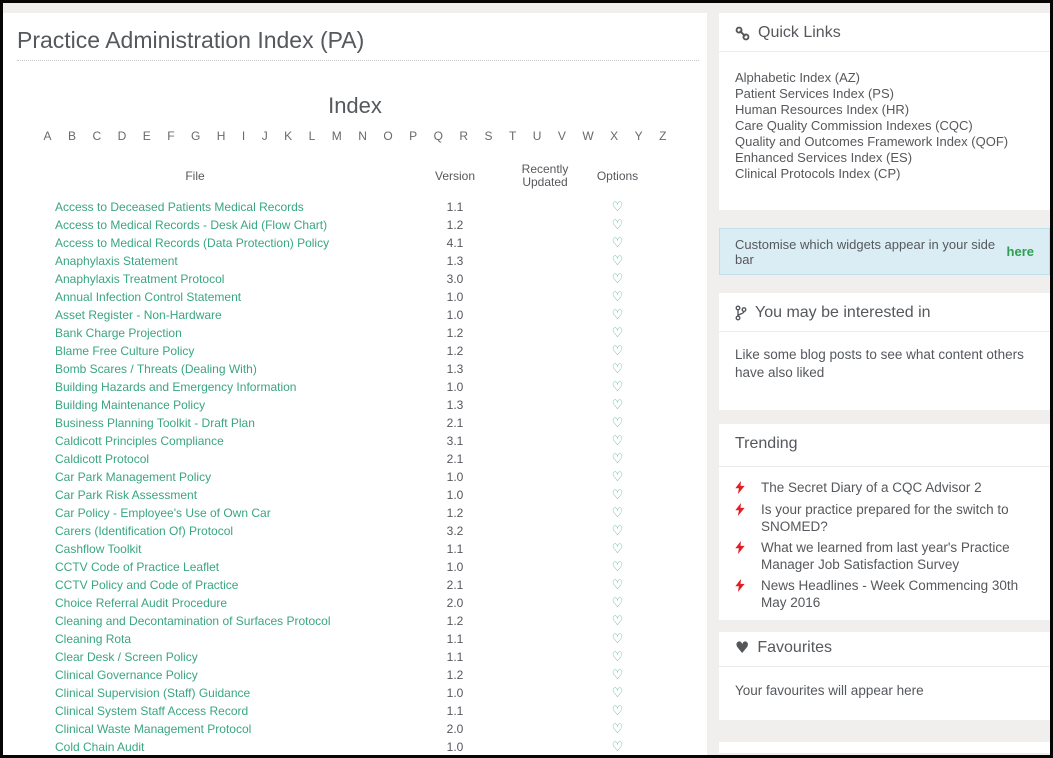  Describe the element at coordinates (155, 423) in the screenshot. I see `file-link: Business Planning Toolkit - Draft Plan` at that location.